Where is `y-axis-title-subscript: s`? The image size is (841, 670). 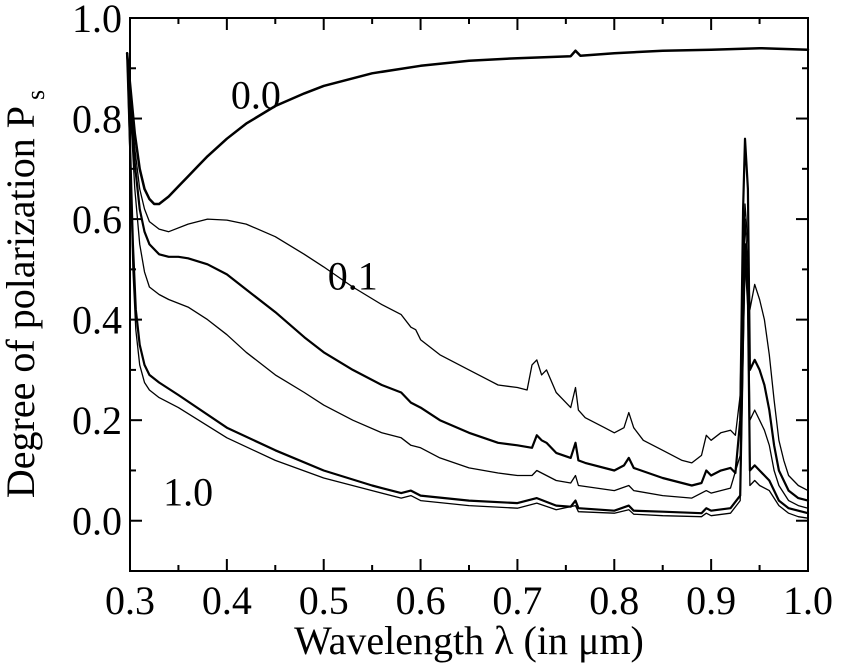
y-axis-title-subscript: s is located at coordinates (35, 95).